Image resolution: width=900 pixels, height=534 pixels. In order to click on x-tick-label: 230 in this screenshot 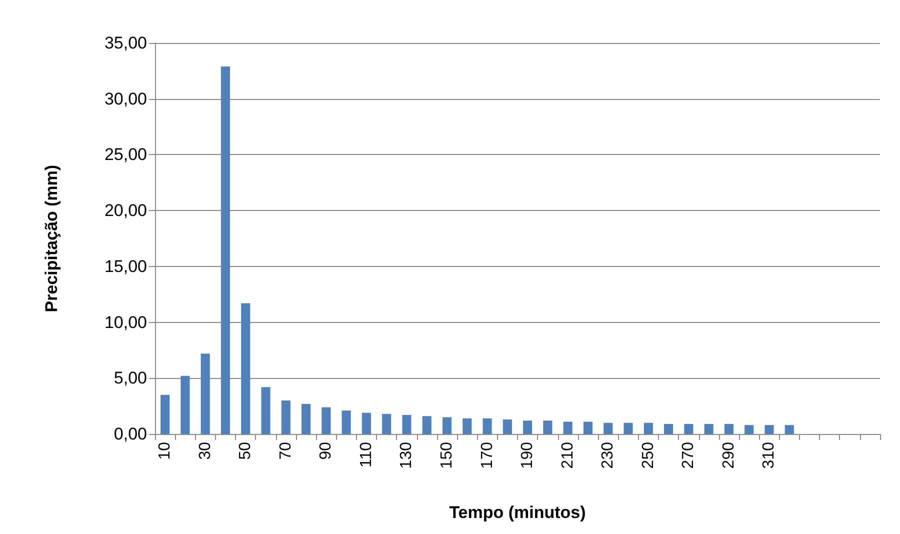, I will do `click(608, 455)`.